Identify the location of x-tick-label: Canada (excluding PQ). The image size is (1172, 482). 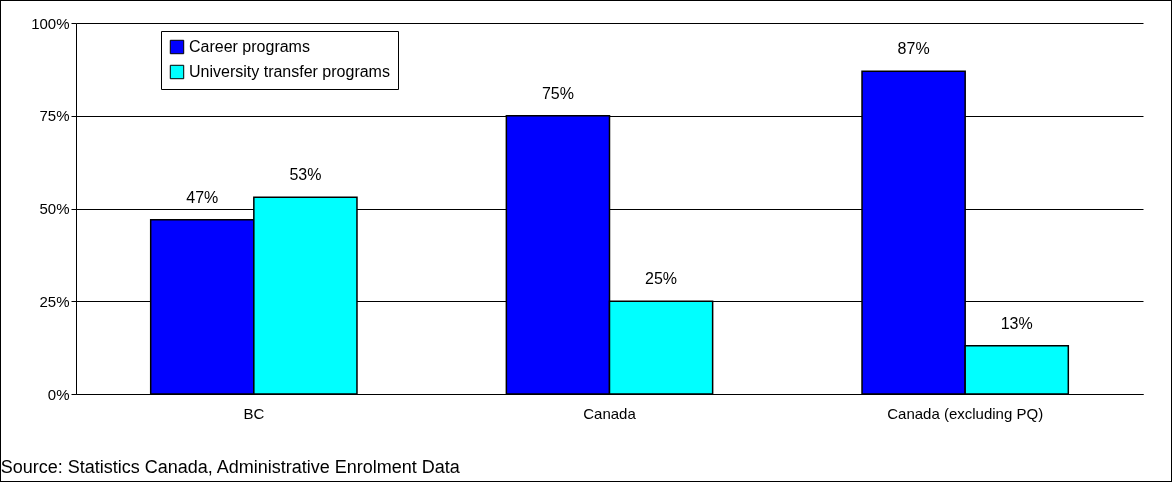
(965, 413).